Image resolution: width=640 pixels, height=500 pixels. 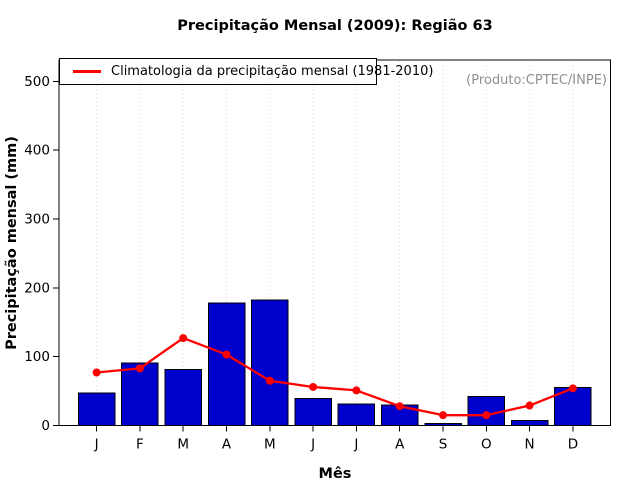 I want to click on precip-bar-M4, so click(x=270, y=362).